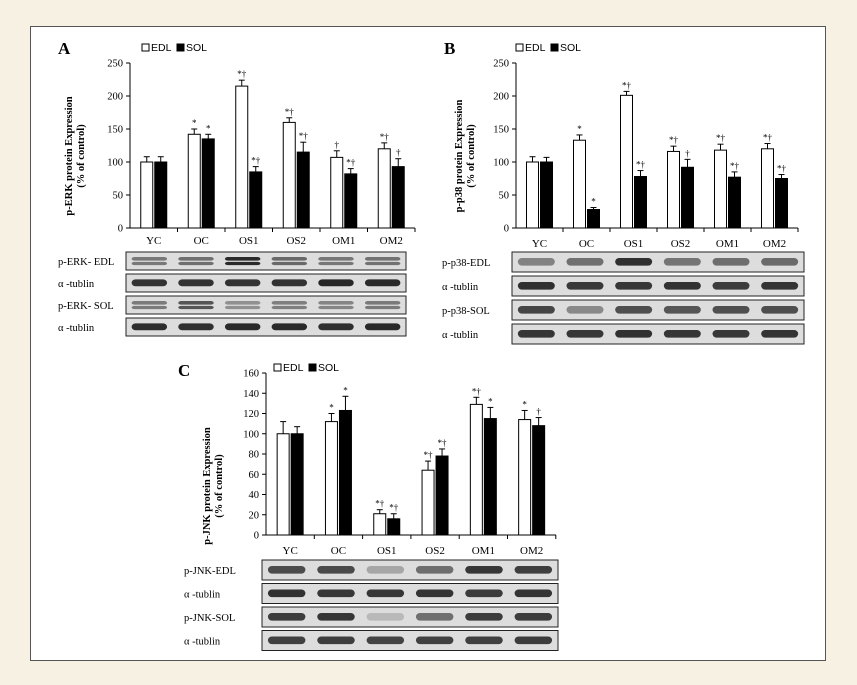  I want to click on y-tick-label: 0, so click(120, 229).